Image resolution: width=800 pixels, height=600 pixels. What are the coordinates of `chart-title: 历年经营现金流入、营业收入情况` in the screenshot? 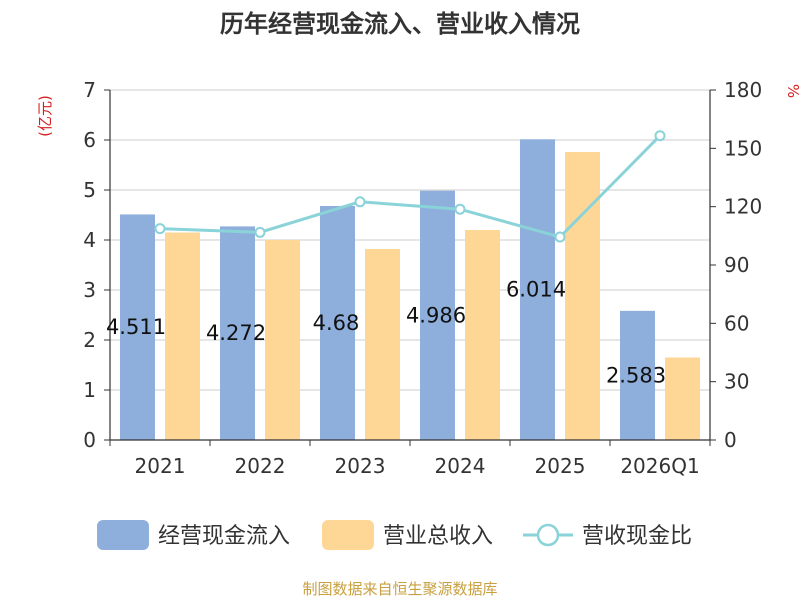 It's located at (400, 24).